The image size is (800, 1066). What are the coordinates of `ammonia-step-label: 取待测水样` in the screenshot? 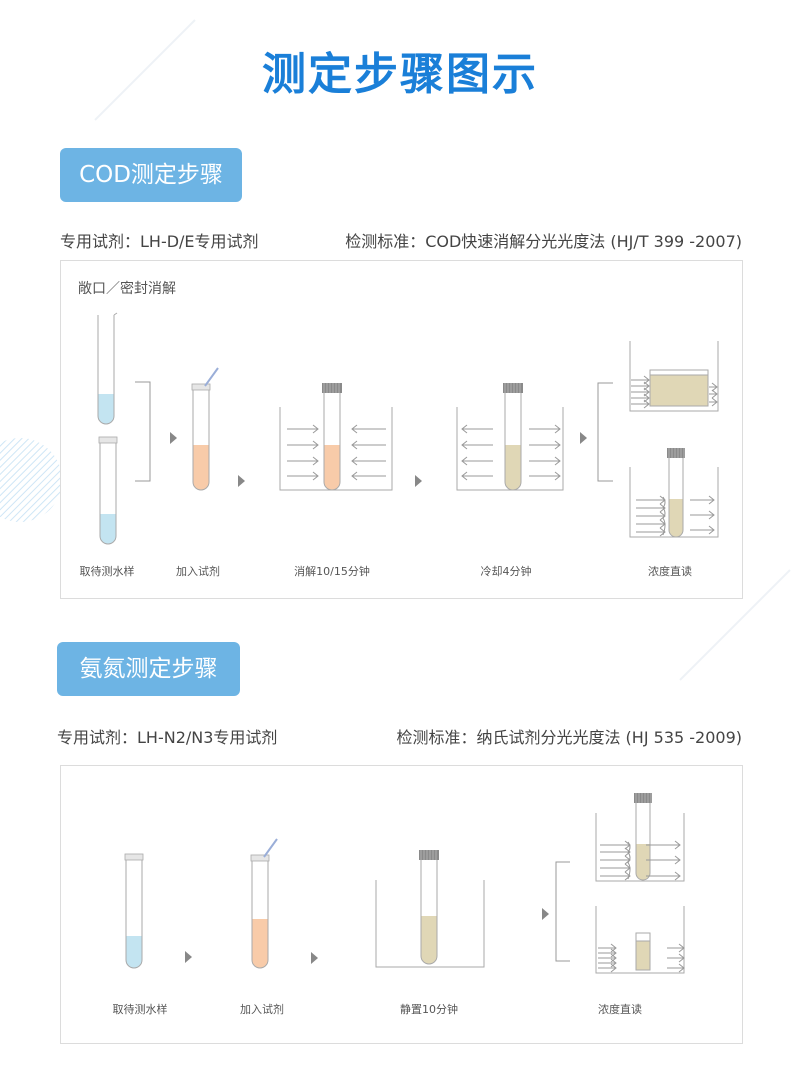 It's located at (140, 1009).